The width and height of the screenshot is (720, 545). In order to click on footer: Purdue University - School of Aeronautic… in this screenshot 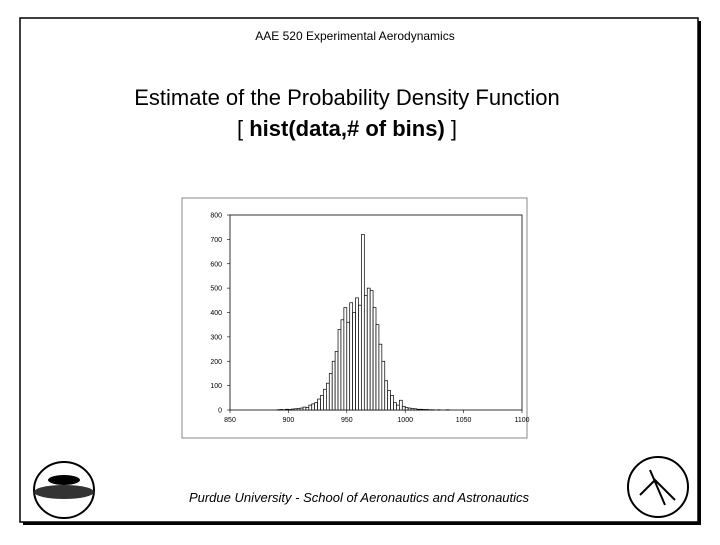, I will do `click(359, 497)`.